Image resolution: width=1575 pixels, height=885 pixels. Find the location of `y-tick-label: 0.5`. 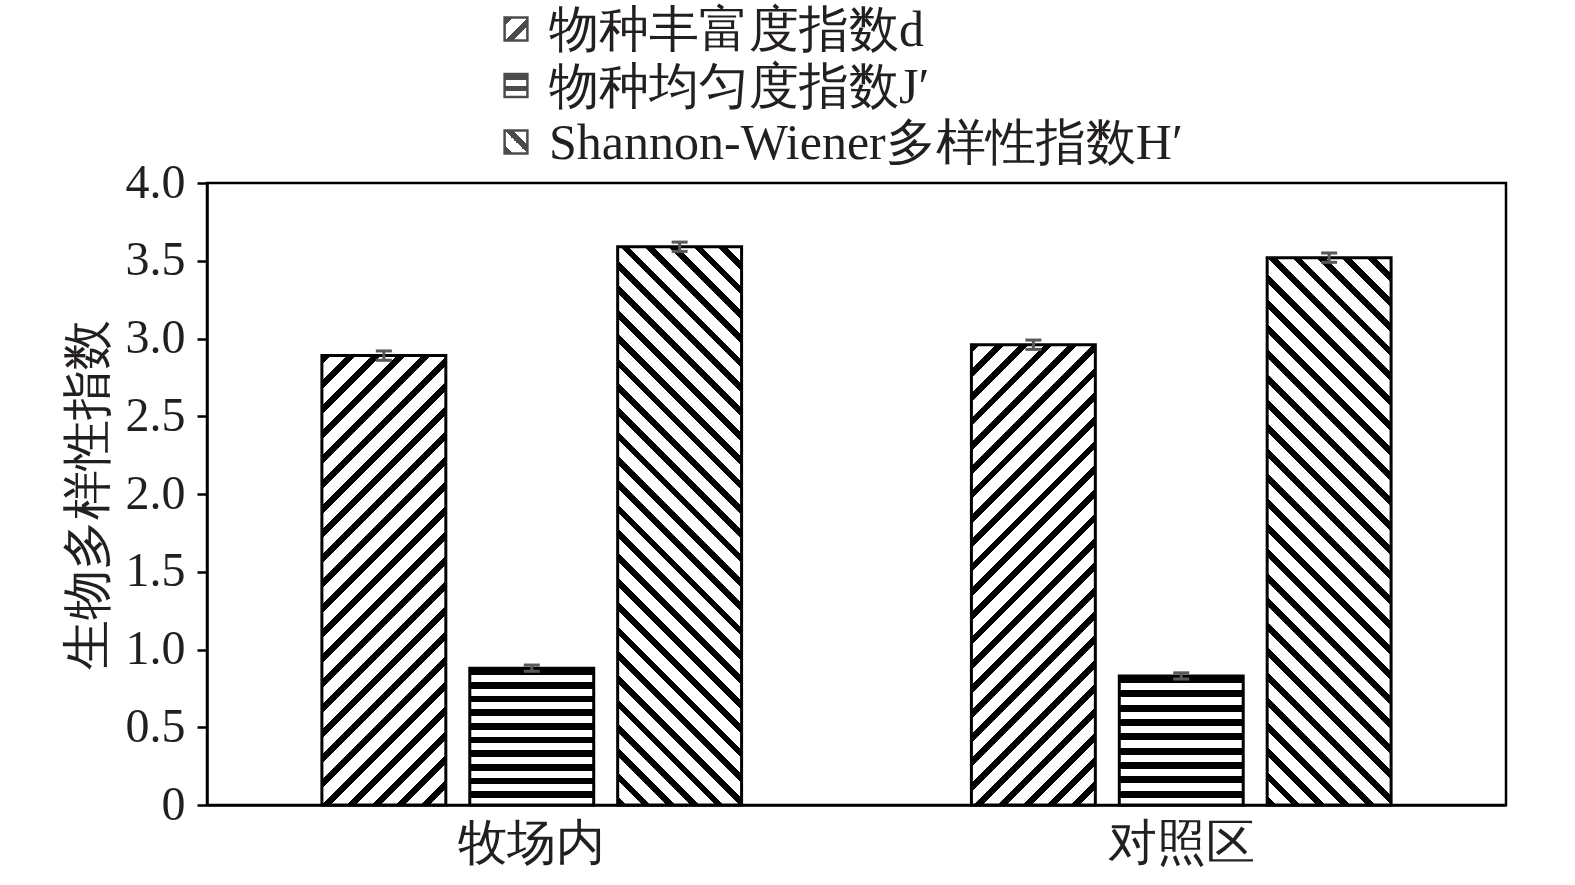

y-tick-label: 0.5 is located at coordinates (155, 725).